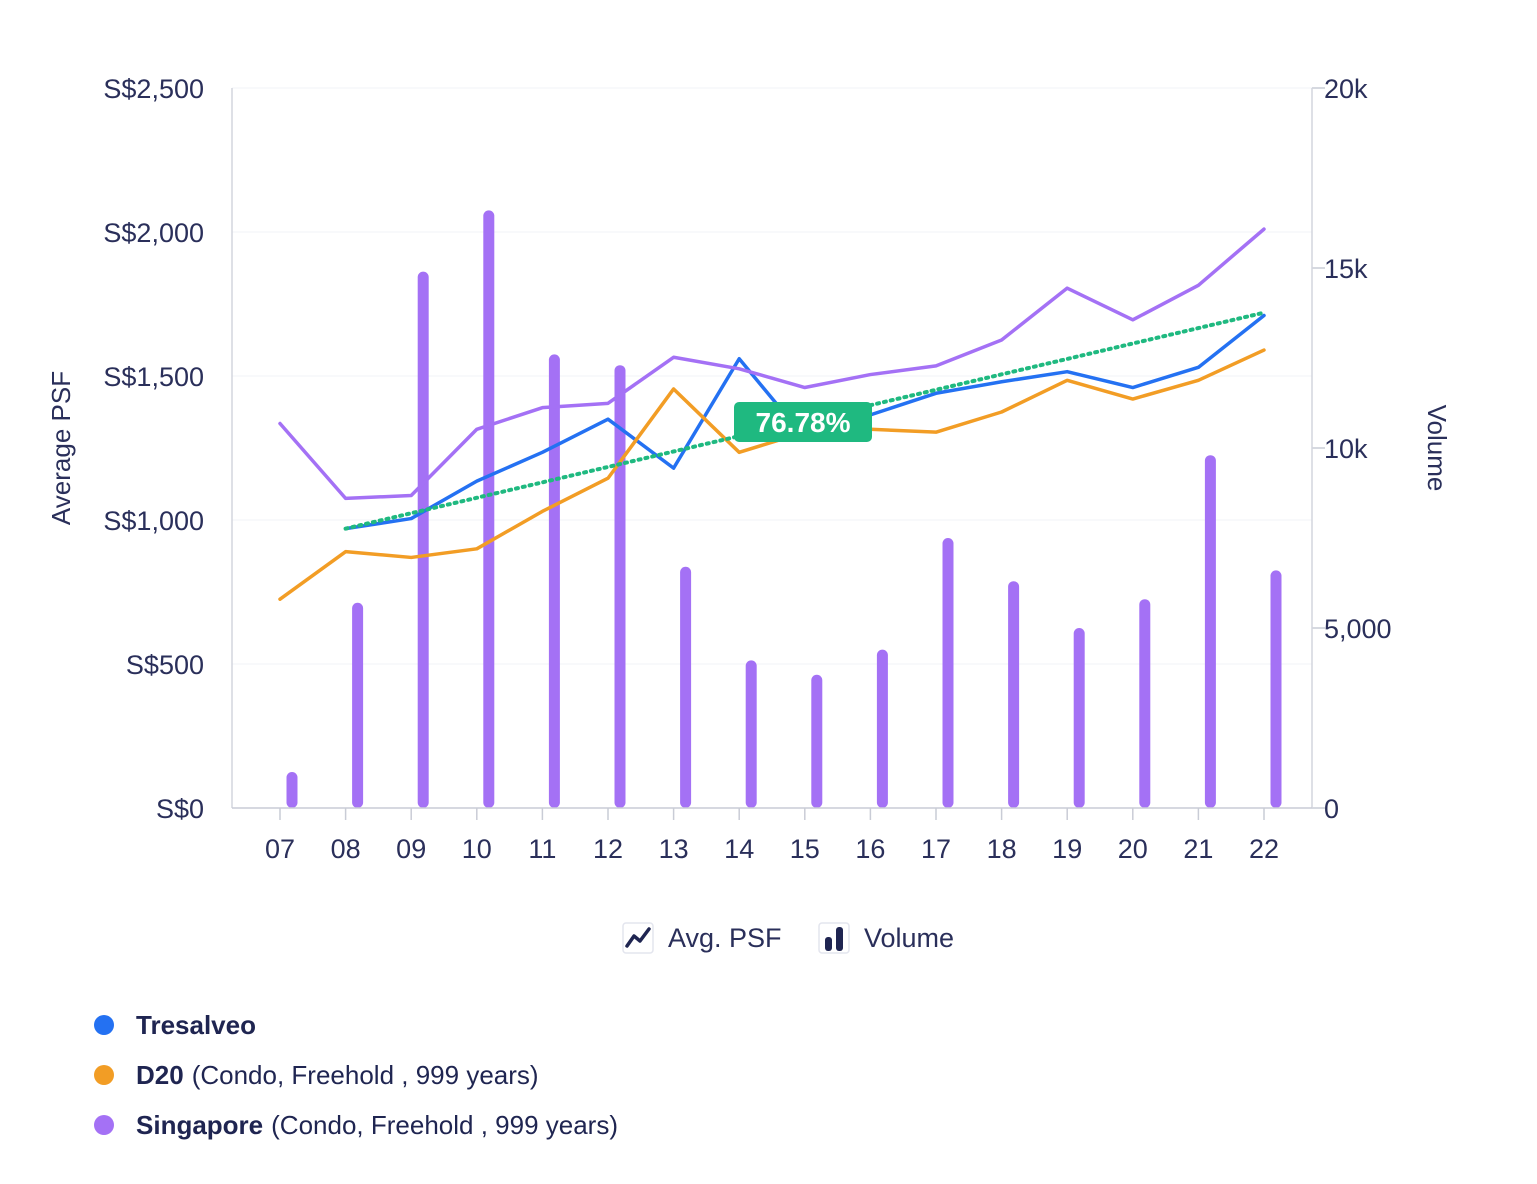 The image size is (1537, 1184). What do you see at coordinates (1346, 449) in the screenshot?
I see `y-right-tick-label: 10k` at bounding box center [1346, 449].